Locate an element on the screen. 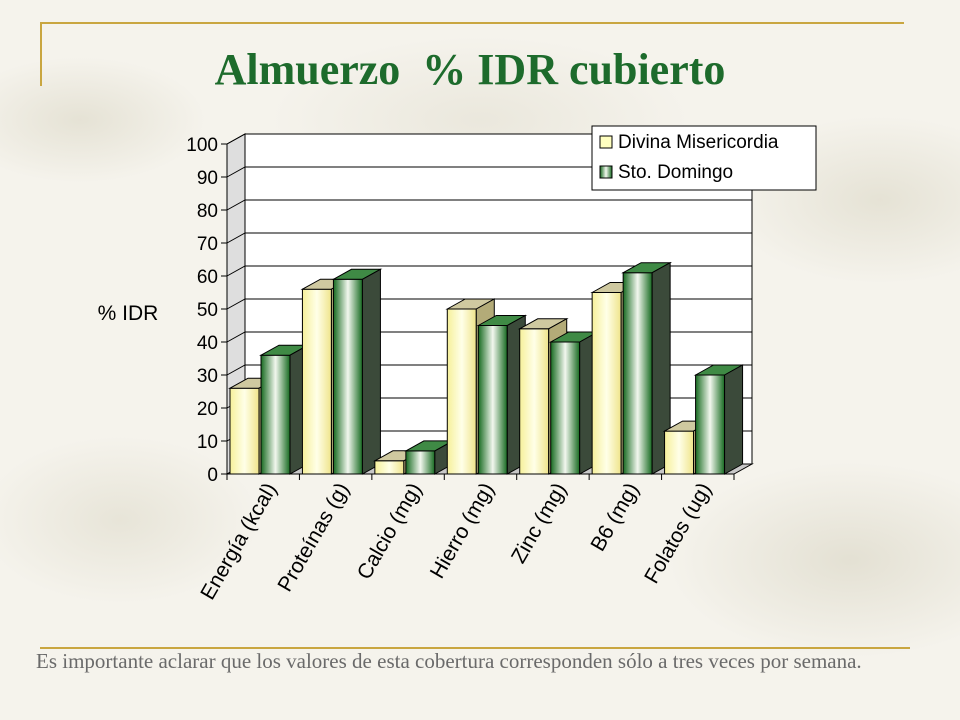 Image resolution: width=960 pixels, height=720 pixels. y-tick-label: 20 is located at coordinates (207, 409).